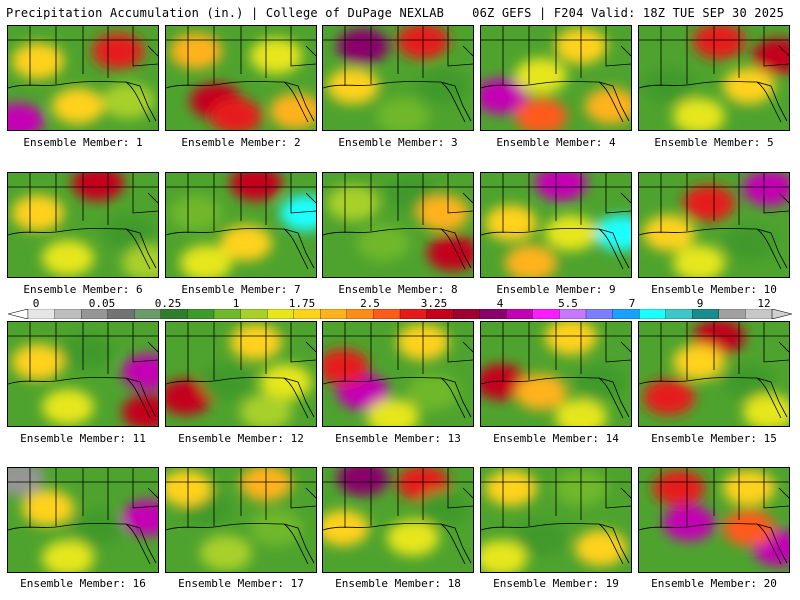  I want to click on colorbar-tick-label: 7, so click(632, 303).